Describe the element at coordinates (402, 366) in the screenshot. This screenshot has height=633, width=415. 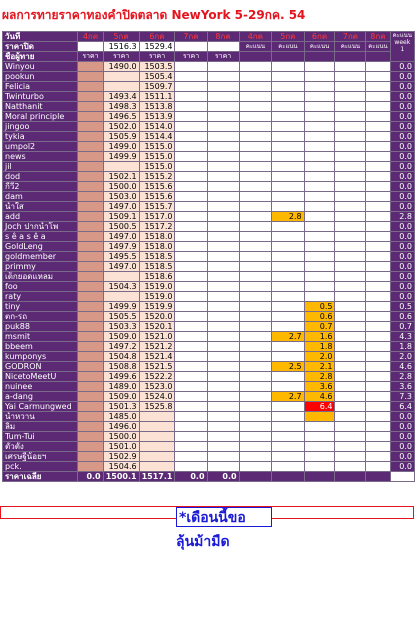
I see `week-score-cell: 4.6` at that location.